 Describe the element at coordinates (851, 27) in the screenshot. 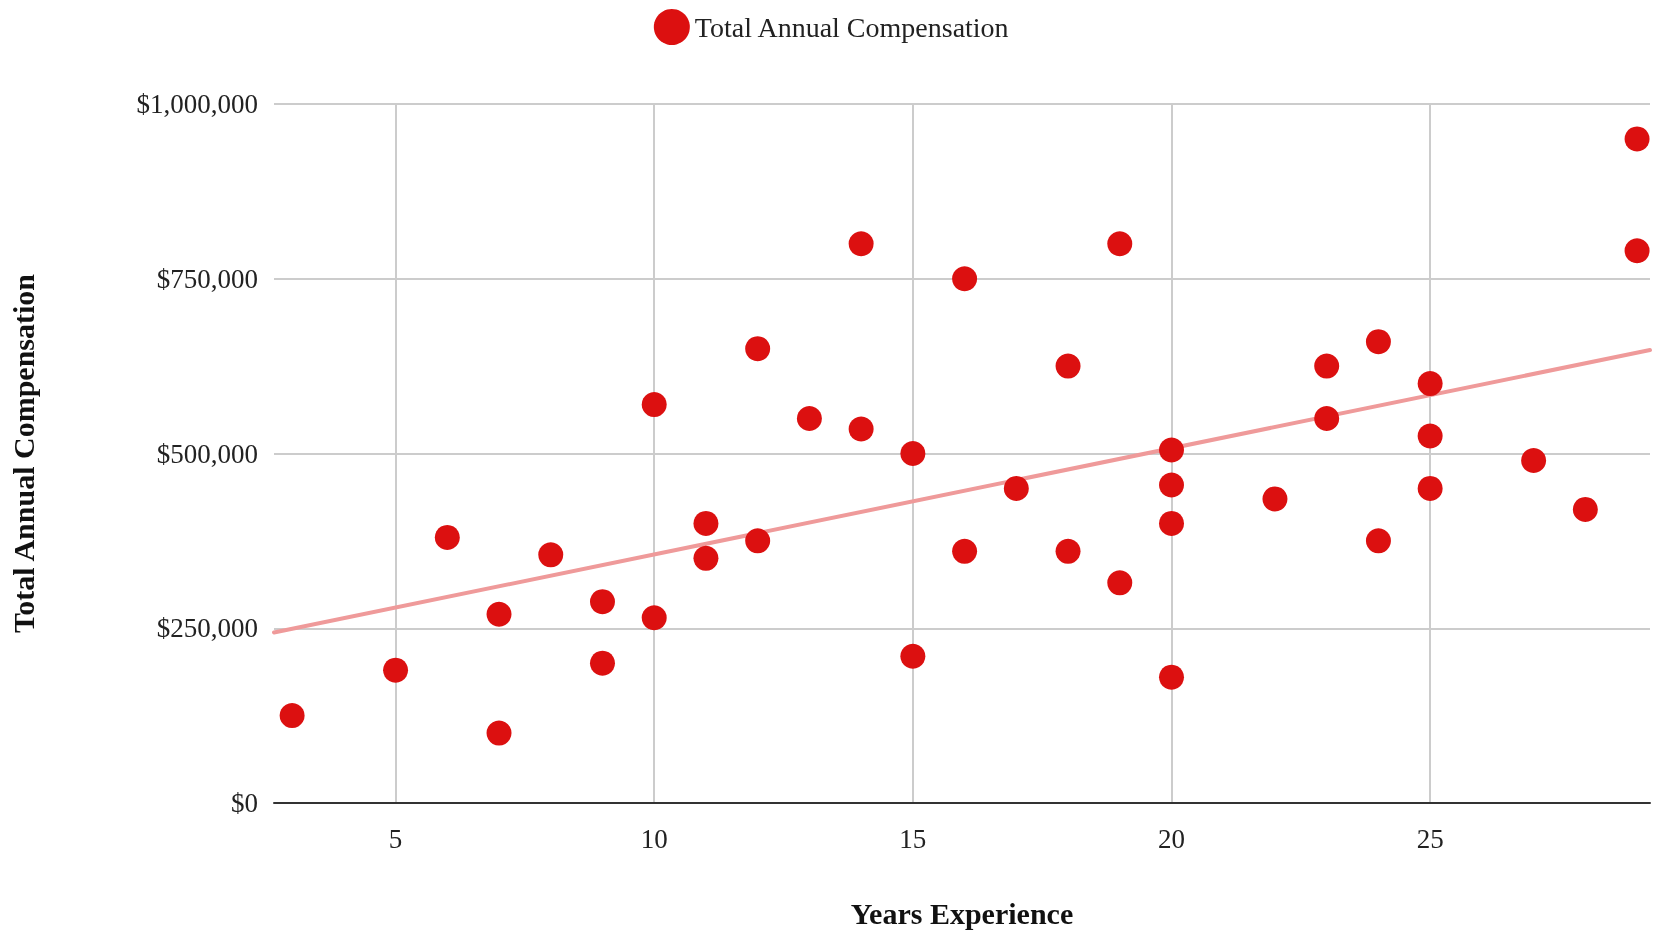

I see `legend-label: Total Annual Compensation` at that location.